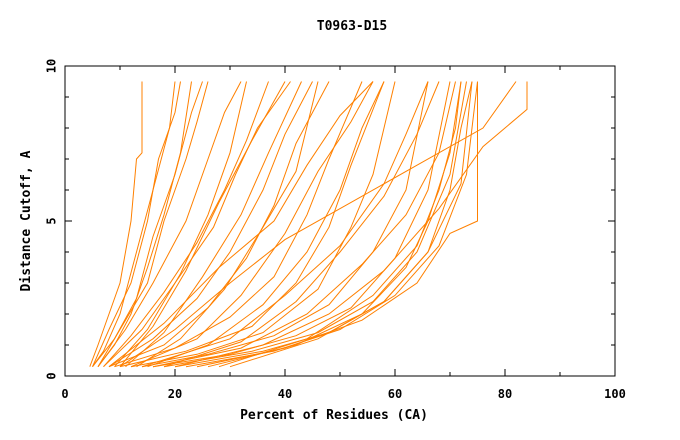 The height and width of the screenshot is (440, 680). Describe the element at coordinates (64, 394) in the screenshot. I see `x-tick-label: 0` at that location.